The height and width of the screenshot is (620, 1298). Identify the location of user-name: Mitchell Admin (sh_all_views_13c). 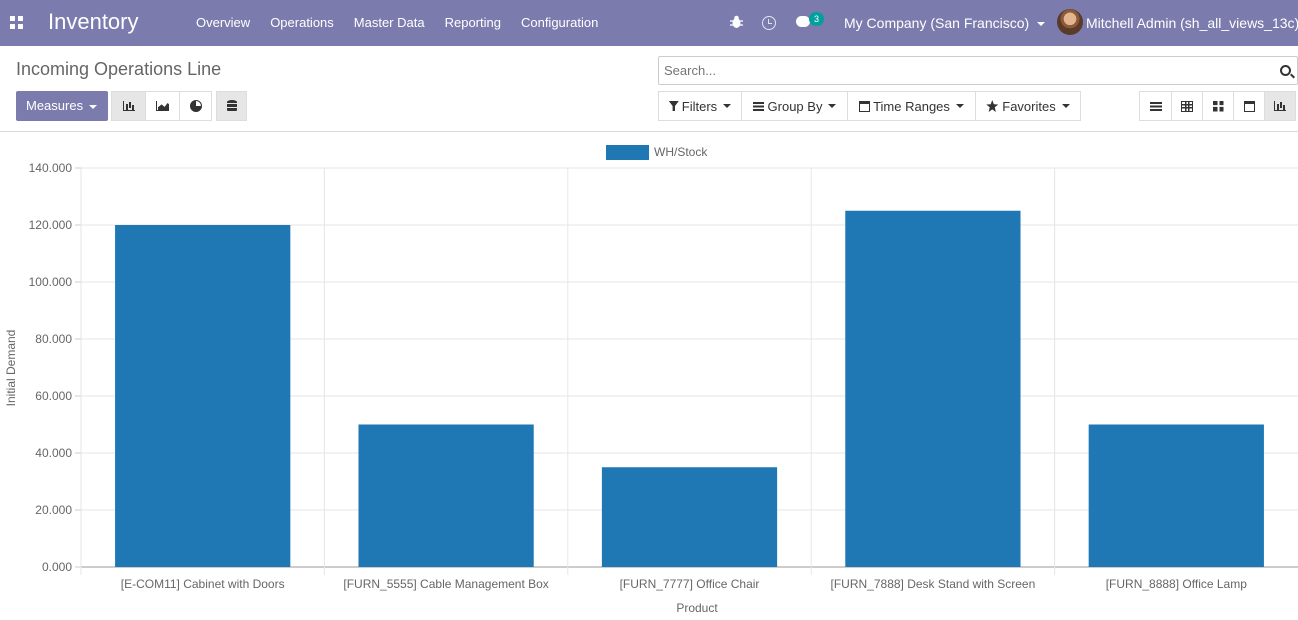
(1192, 23).